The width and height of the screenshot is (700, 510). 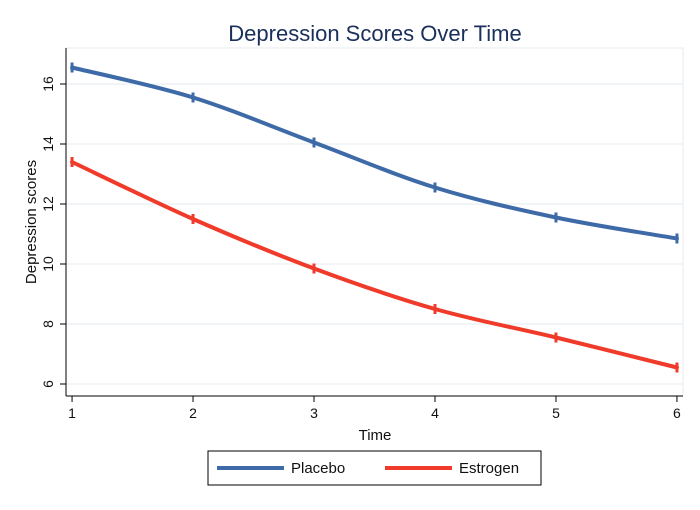 What do you see at coordinates (375, 435) in the screenshot?
I see `x-axis-label: Time` at bounding box center [375, 435].